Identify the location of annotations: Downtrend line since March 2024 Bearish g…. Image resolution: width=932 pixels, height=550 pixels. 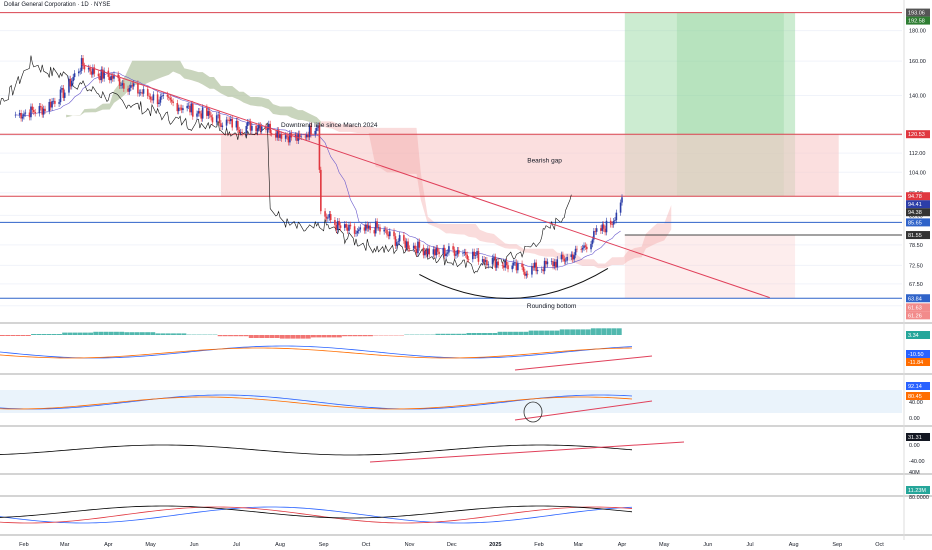
(445, 216).